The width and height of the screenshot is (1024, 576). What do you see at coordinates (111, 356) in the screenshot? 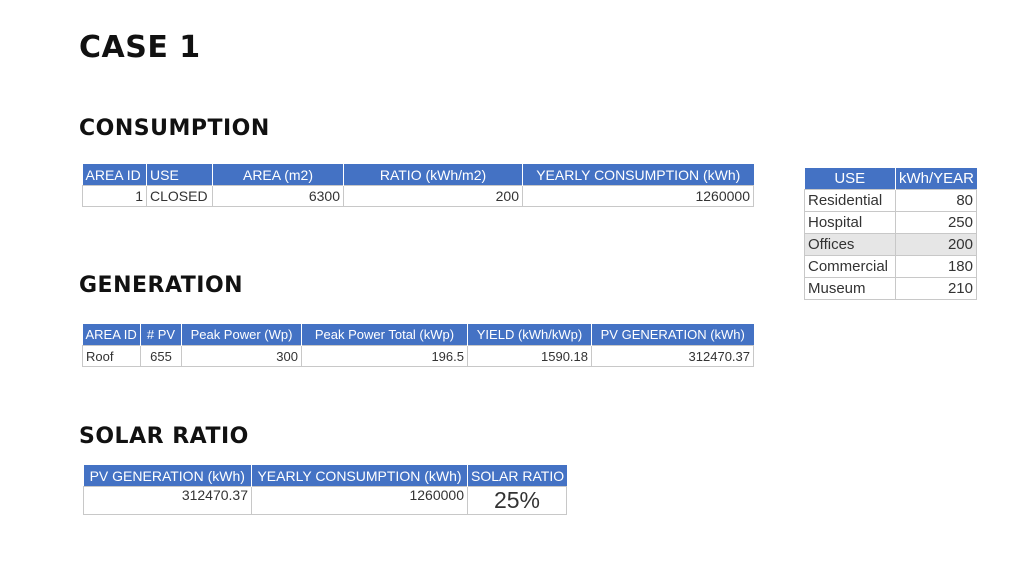
I see `cell-area-id: Roof` at bounding box center [111, 356].